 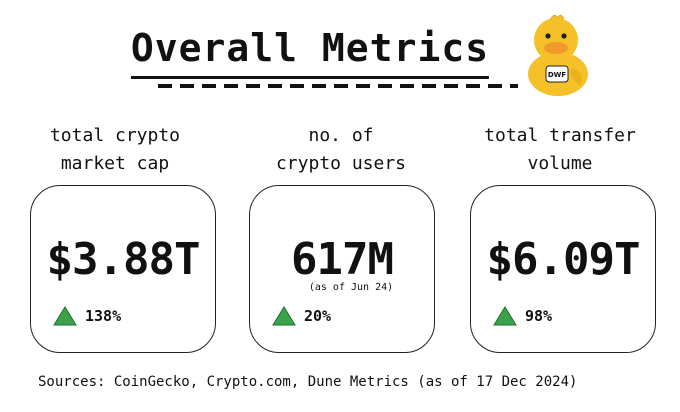 I want to click on metric-value: $3.88T, so click(x=123, y=259).